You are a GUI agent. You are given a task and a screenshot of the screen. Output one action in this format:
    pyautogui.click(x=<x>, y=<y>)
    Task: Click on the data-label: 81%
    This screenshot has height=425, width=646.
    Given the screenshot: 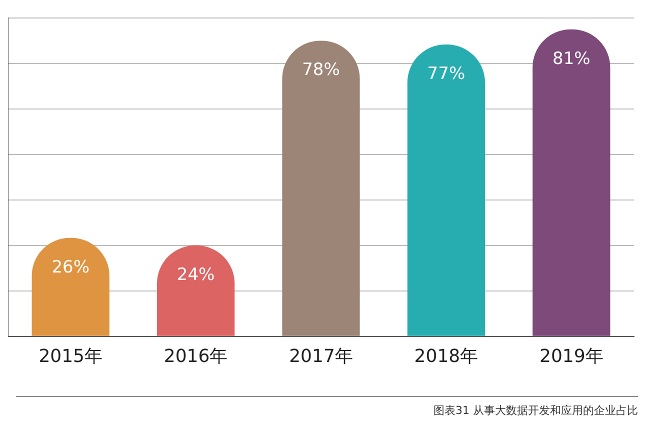 What is the action you would take?
    pyautogui.click(x=571, y=58)
    